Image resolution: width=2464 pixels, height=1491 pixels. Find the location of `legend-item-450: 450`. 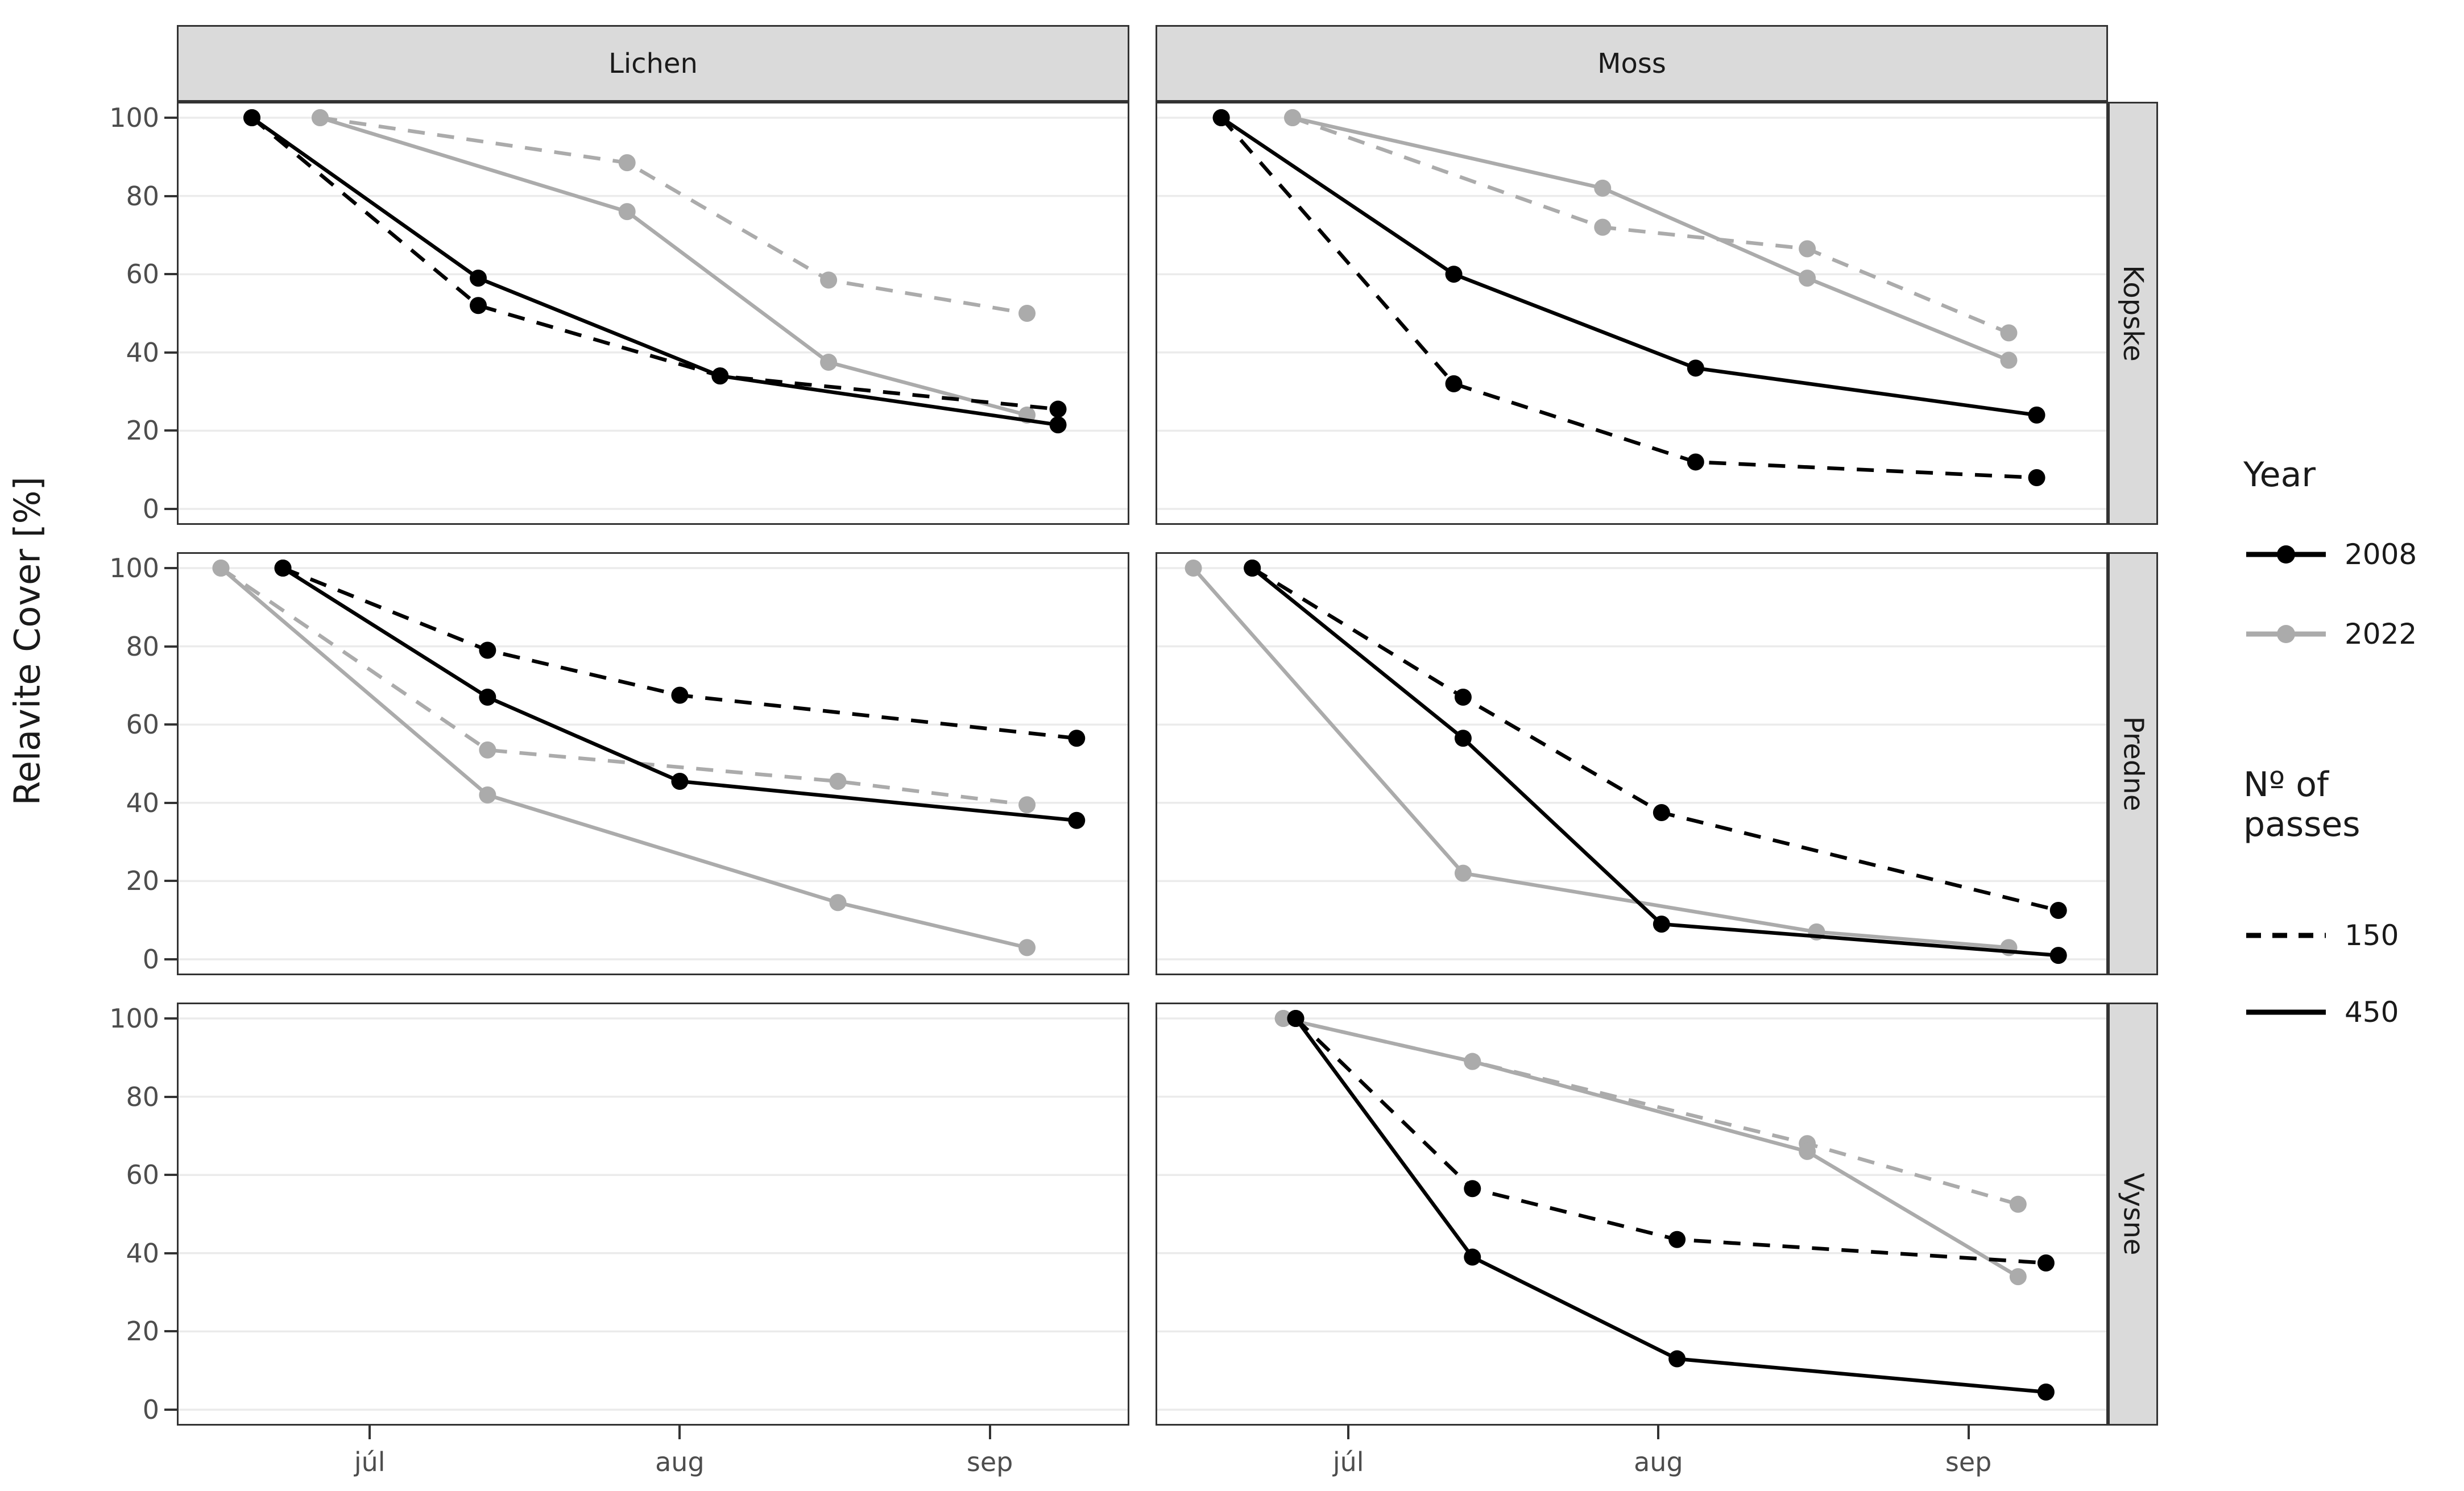

legend-item-450: 450 is located at coordinates (2321, 1012).